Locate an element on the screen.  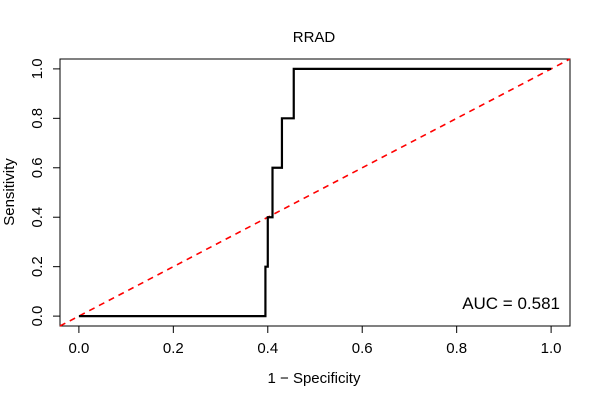
y-tick-label: 0.8 is located at coordinates (37, 118).